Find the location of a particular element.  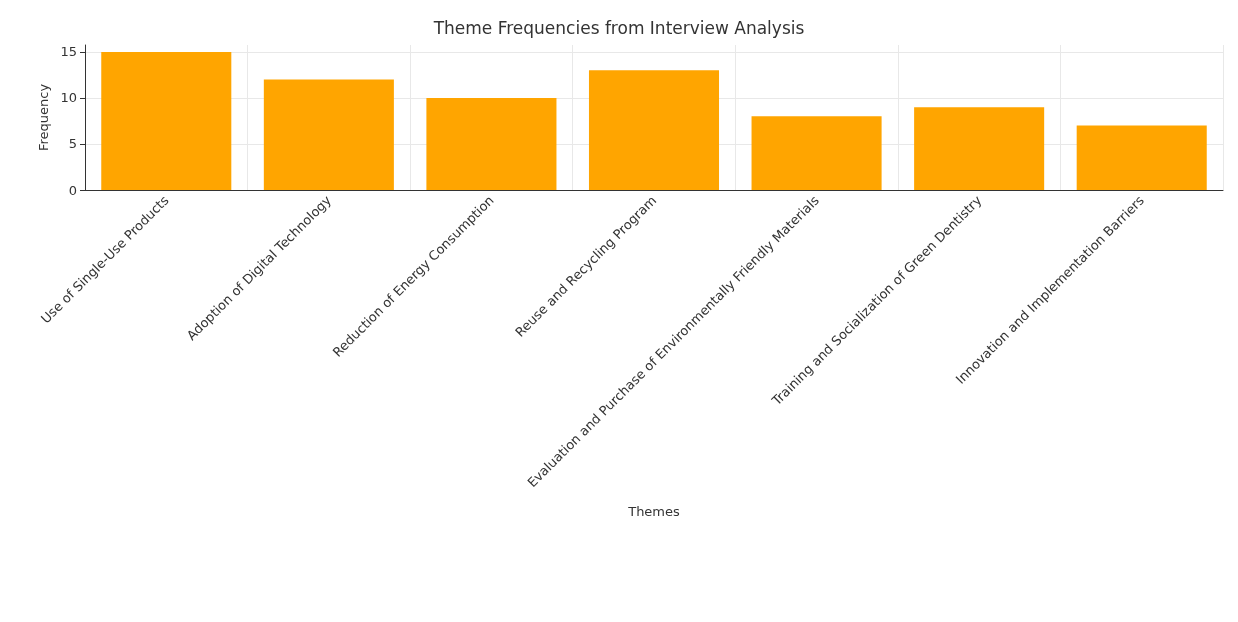

y-tick-label: 5 is located at coordinates (72, 144).